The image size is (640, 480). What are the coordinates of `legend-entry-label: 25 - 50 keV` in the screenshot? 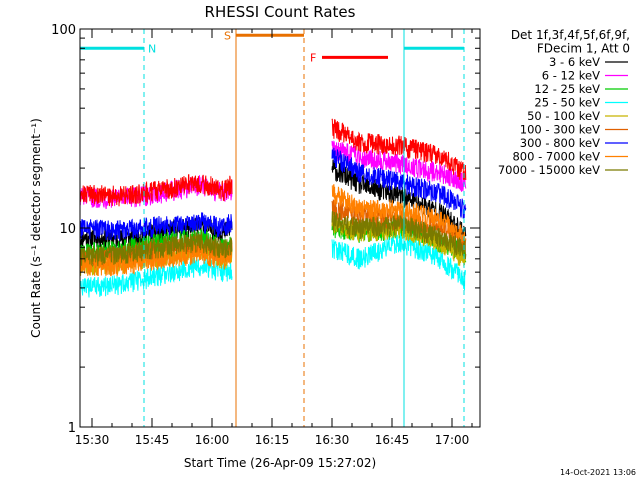 It's located at (567, 103).